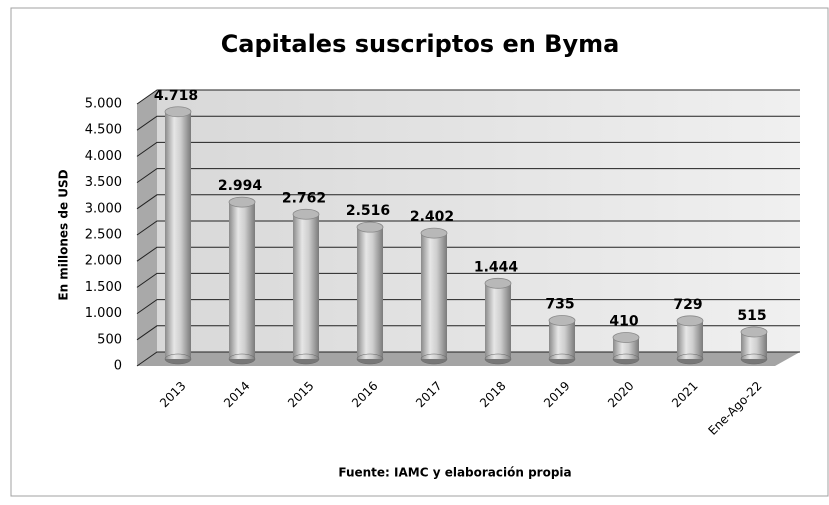  I want to click on data-label: 4.718, so click(176, 96).